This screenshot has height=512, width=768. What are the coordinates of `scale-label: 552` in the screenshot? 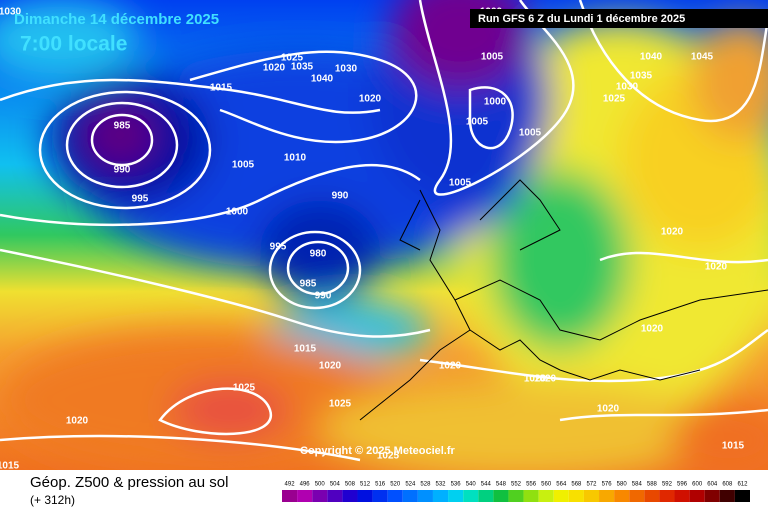 It's located at (516, 485).